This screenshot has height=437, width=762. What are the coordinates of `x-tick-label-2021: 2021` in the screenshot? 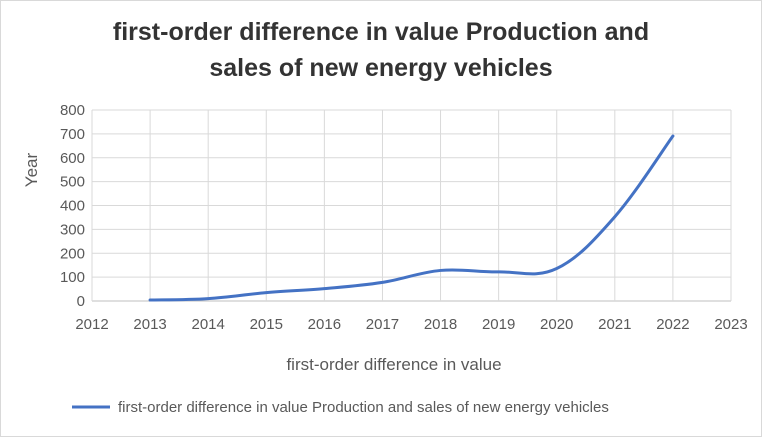 It's located at (614, 324).